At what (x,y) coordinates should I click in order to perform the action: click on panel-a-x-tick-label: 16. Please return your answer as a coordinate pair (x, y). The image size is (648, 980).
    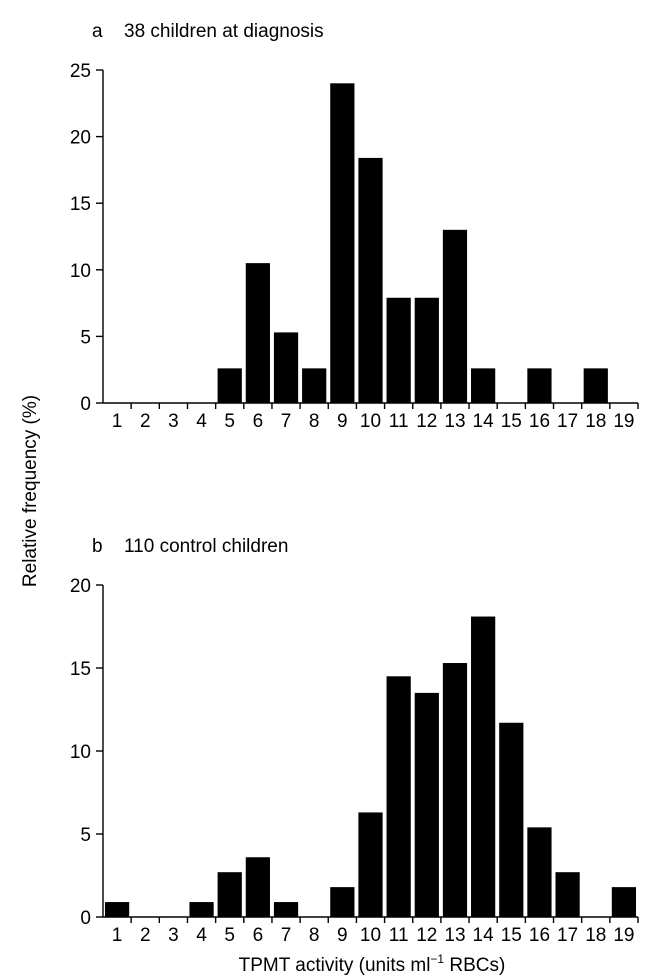
    Looking at the image, I should click on (539, 421).